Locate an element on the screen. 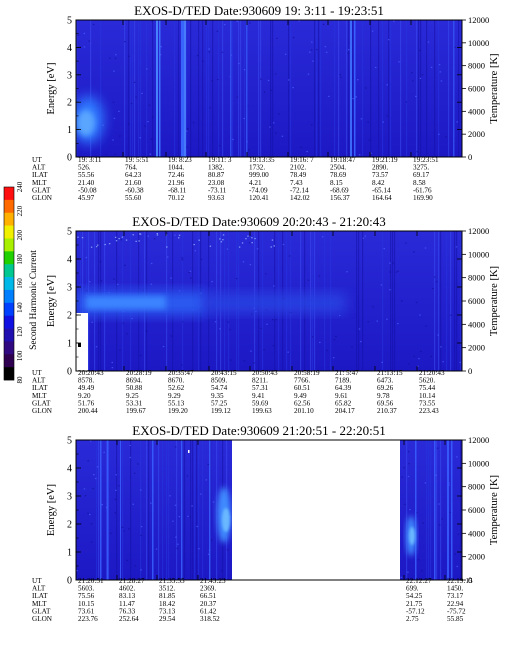 The width and height of the screenshot is (505, 649). colorbar-tick-label: 100 is located at coordinates (20, 355).